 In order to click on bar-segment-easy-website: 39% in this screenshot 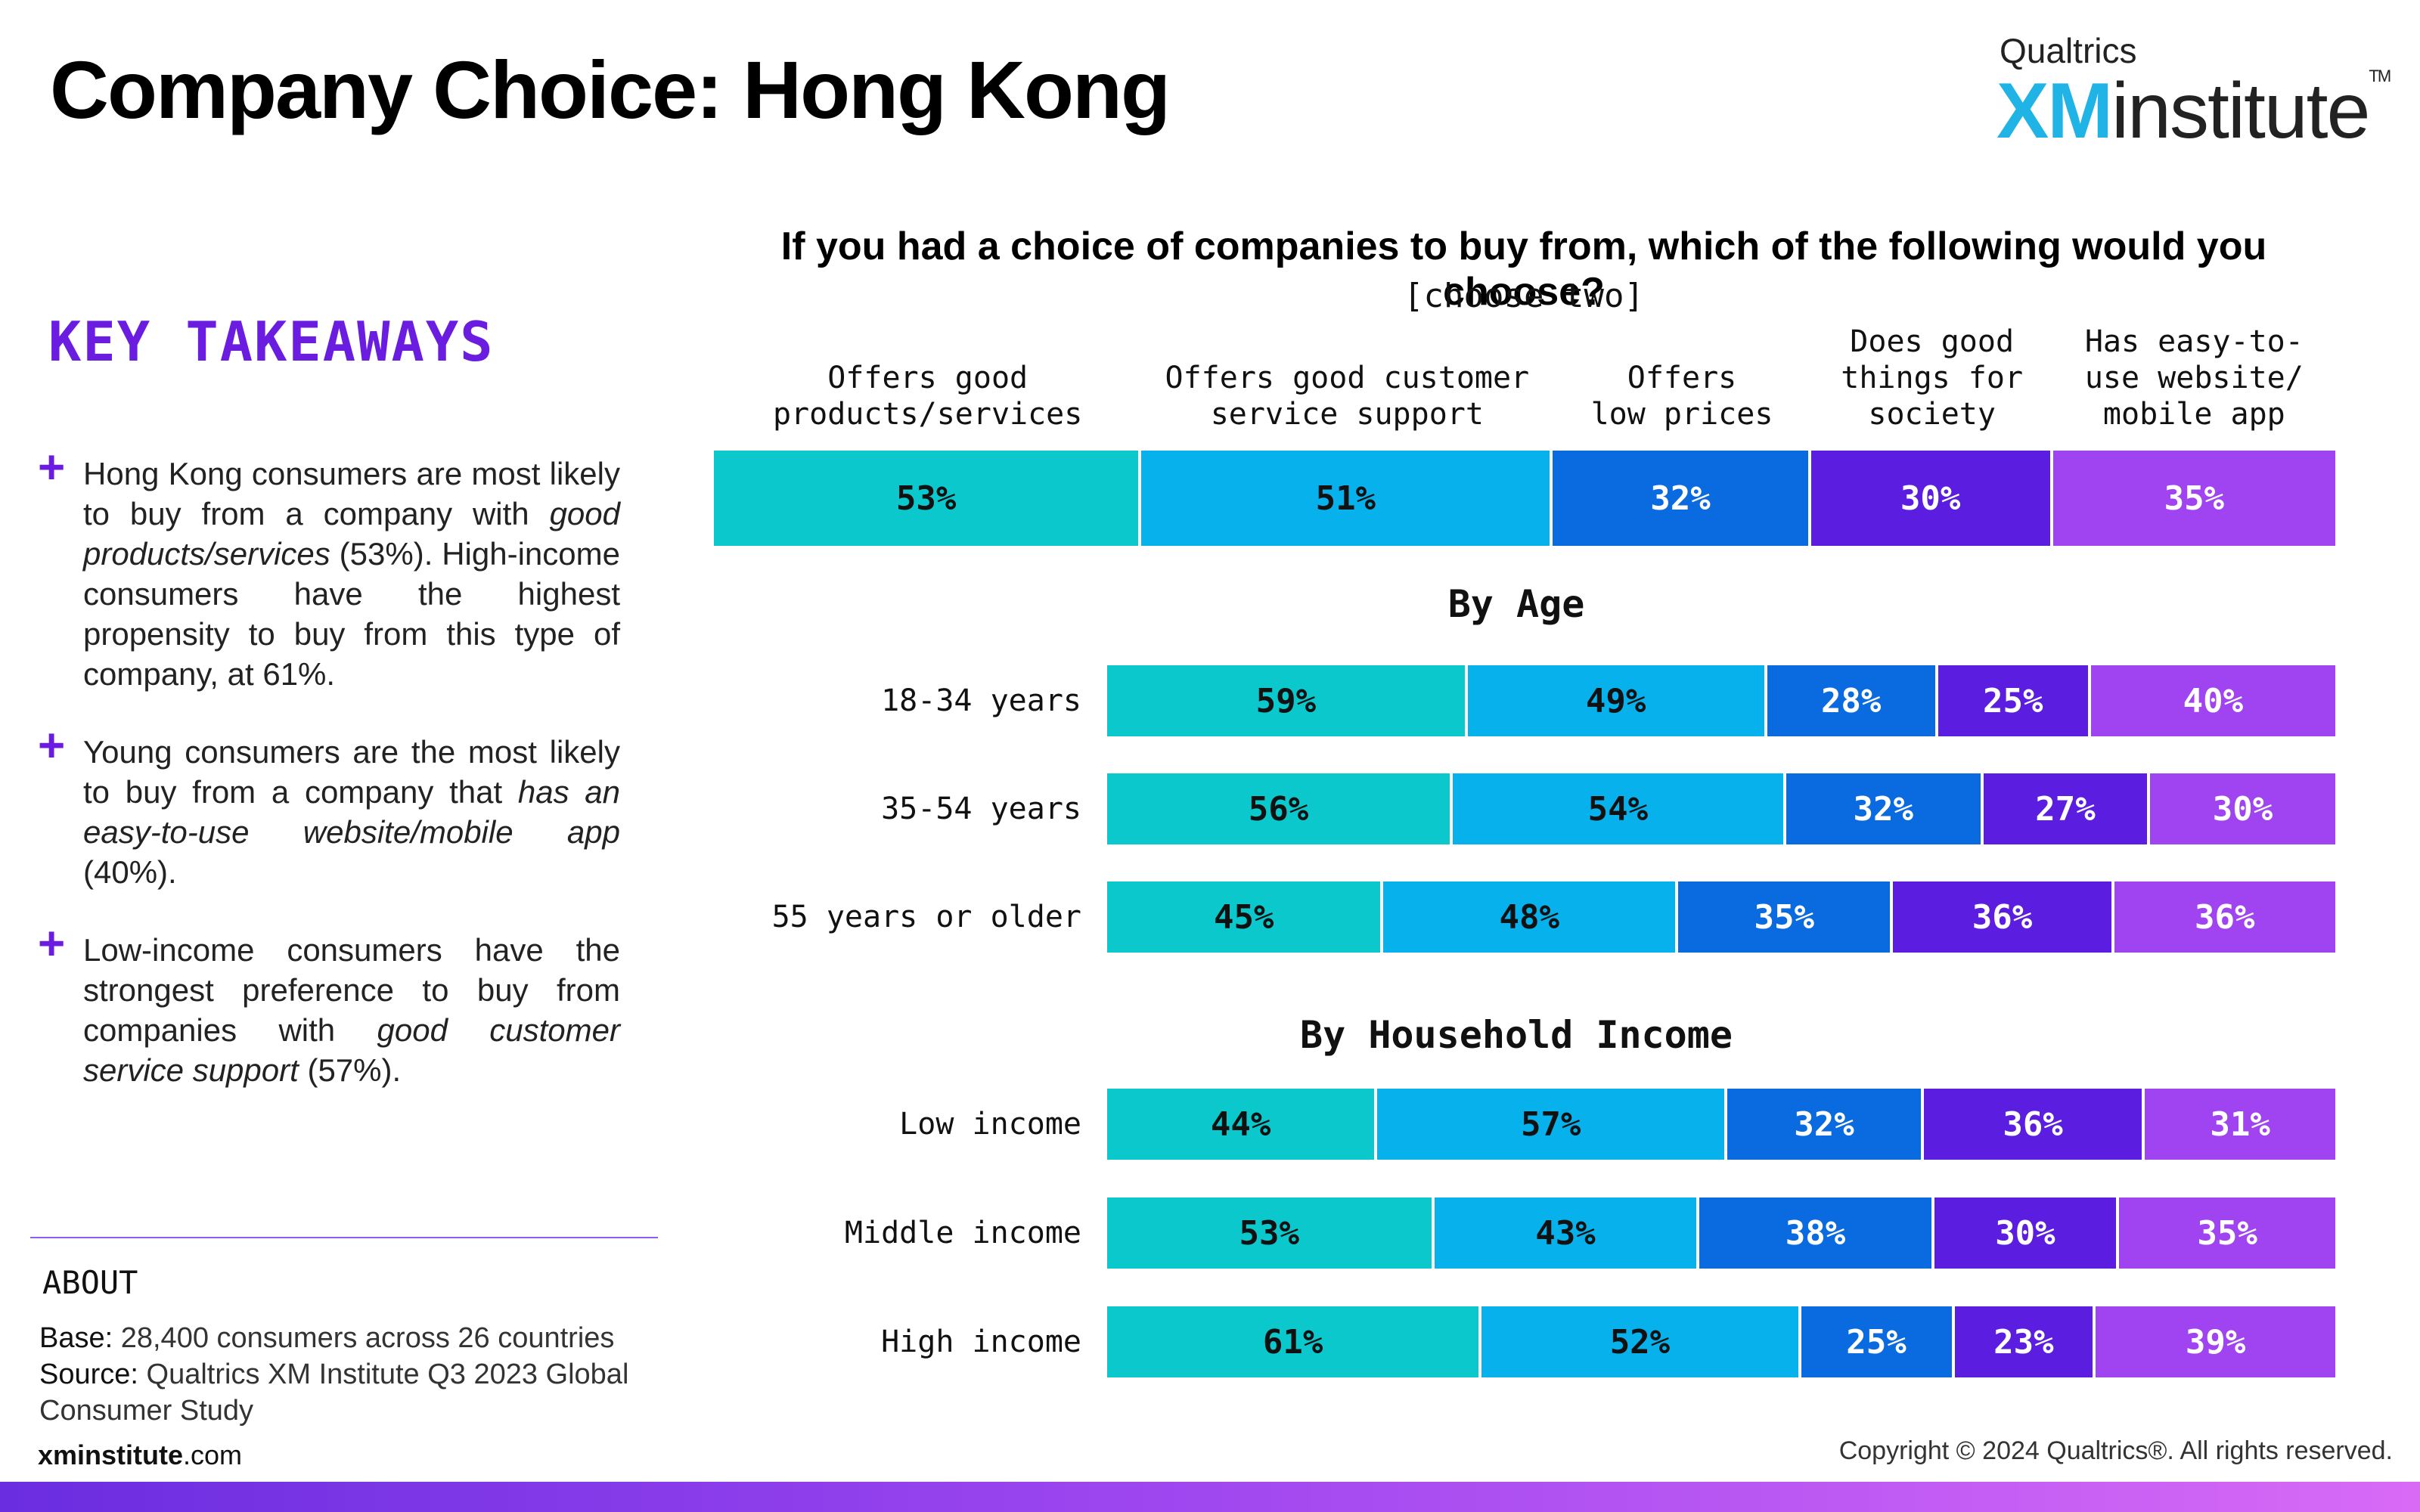, I will do `click(2215, 1341)`.